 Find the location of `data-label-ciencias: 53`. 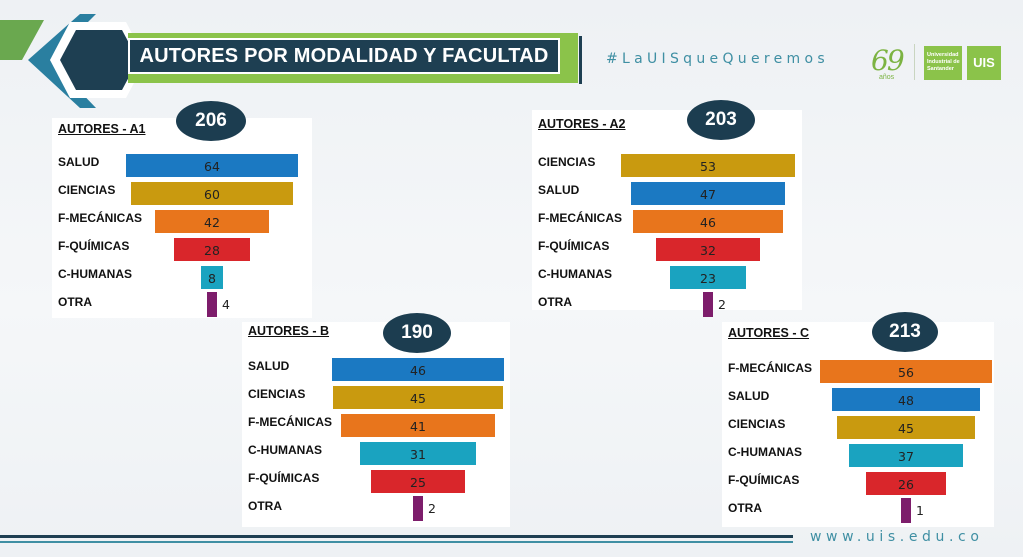

data-label-ciencias: 53 is located at coordinates (708, 166).